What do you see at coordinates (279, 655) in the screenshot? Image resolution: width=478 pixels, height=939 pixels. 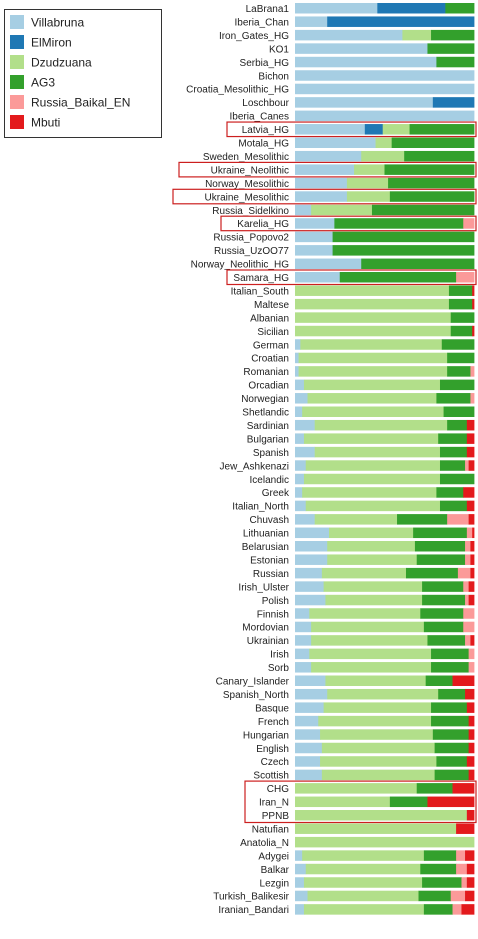 I see `row-label: Irish` at bounding box center [279, 655].